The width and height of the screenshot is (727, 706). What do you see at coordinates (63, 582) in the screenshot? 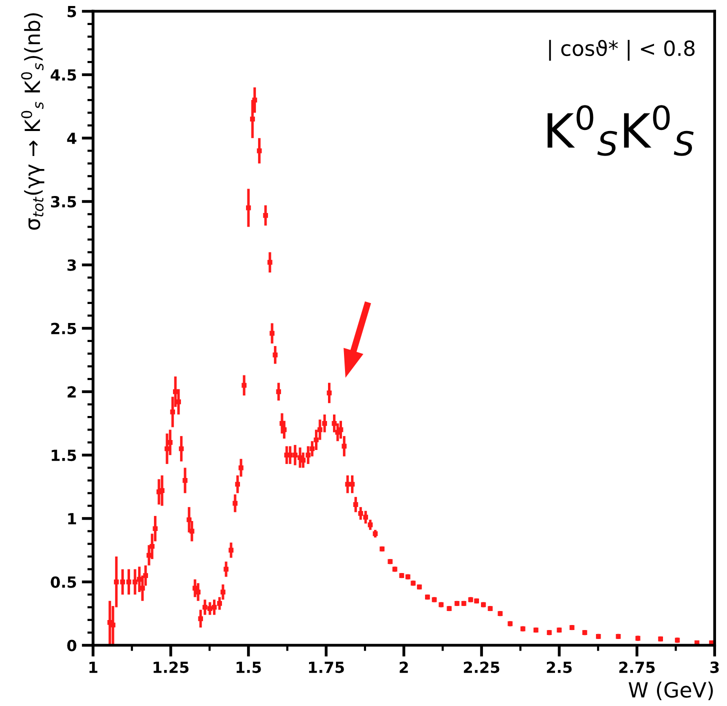
I see `y-tick-label: 0.5` at bounding box center [63, 582].